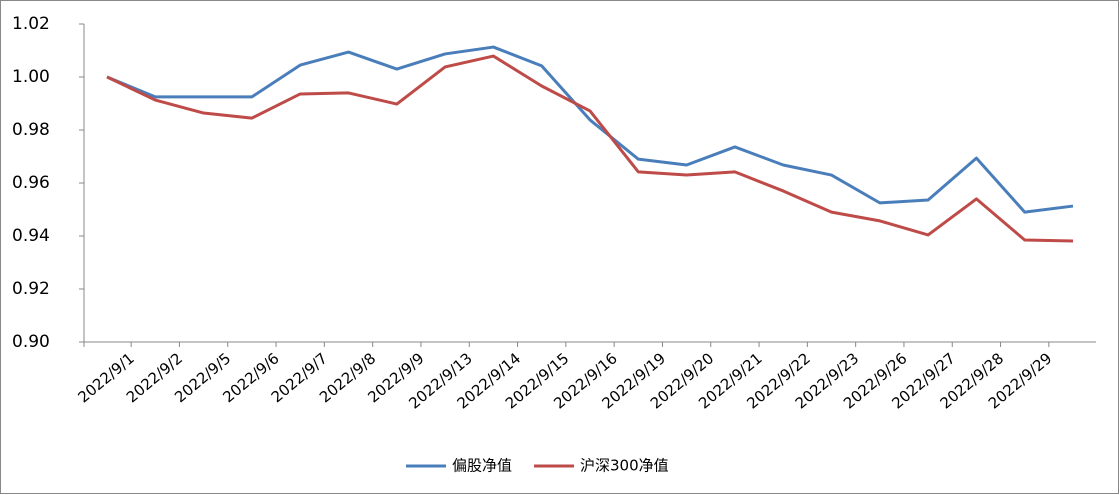  I want to click on y-tick-label: 0.92, so click(31, 289).